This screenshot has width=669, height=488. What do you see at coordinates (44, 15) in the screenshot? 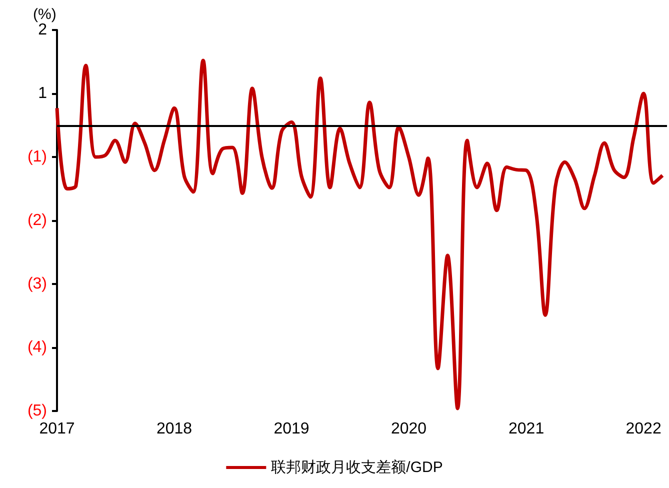
I see `y-axis-title: (%)` at bounding box center [44, 15].